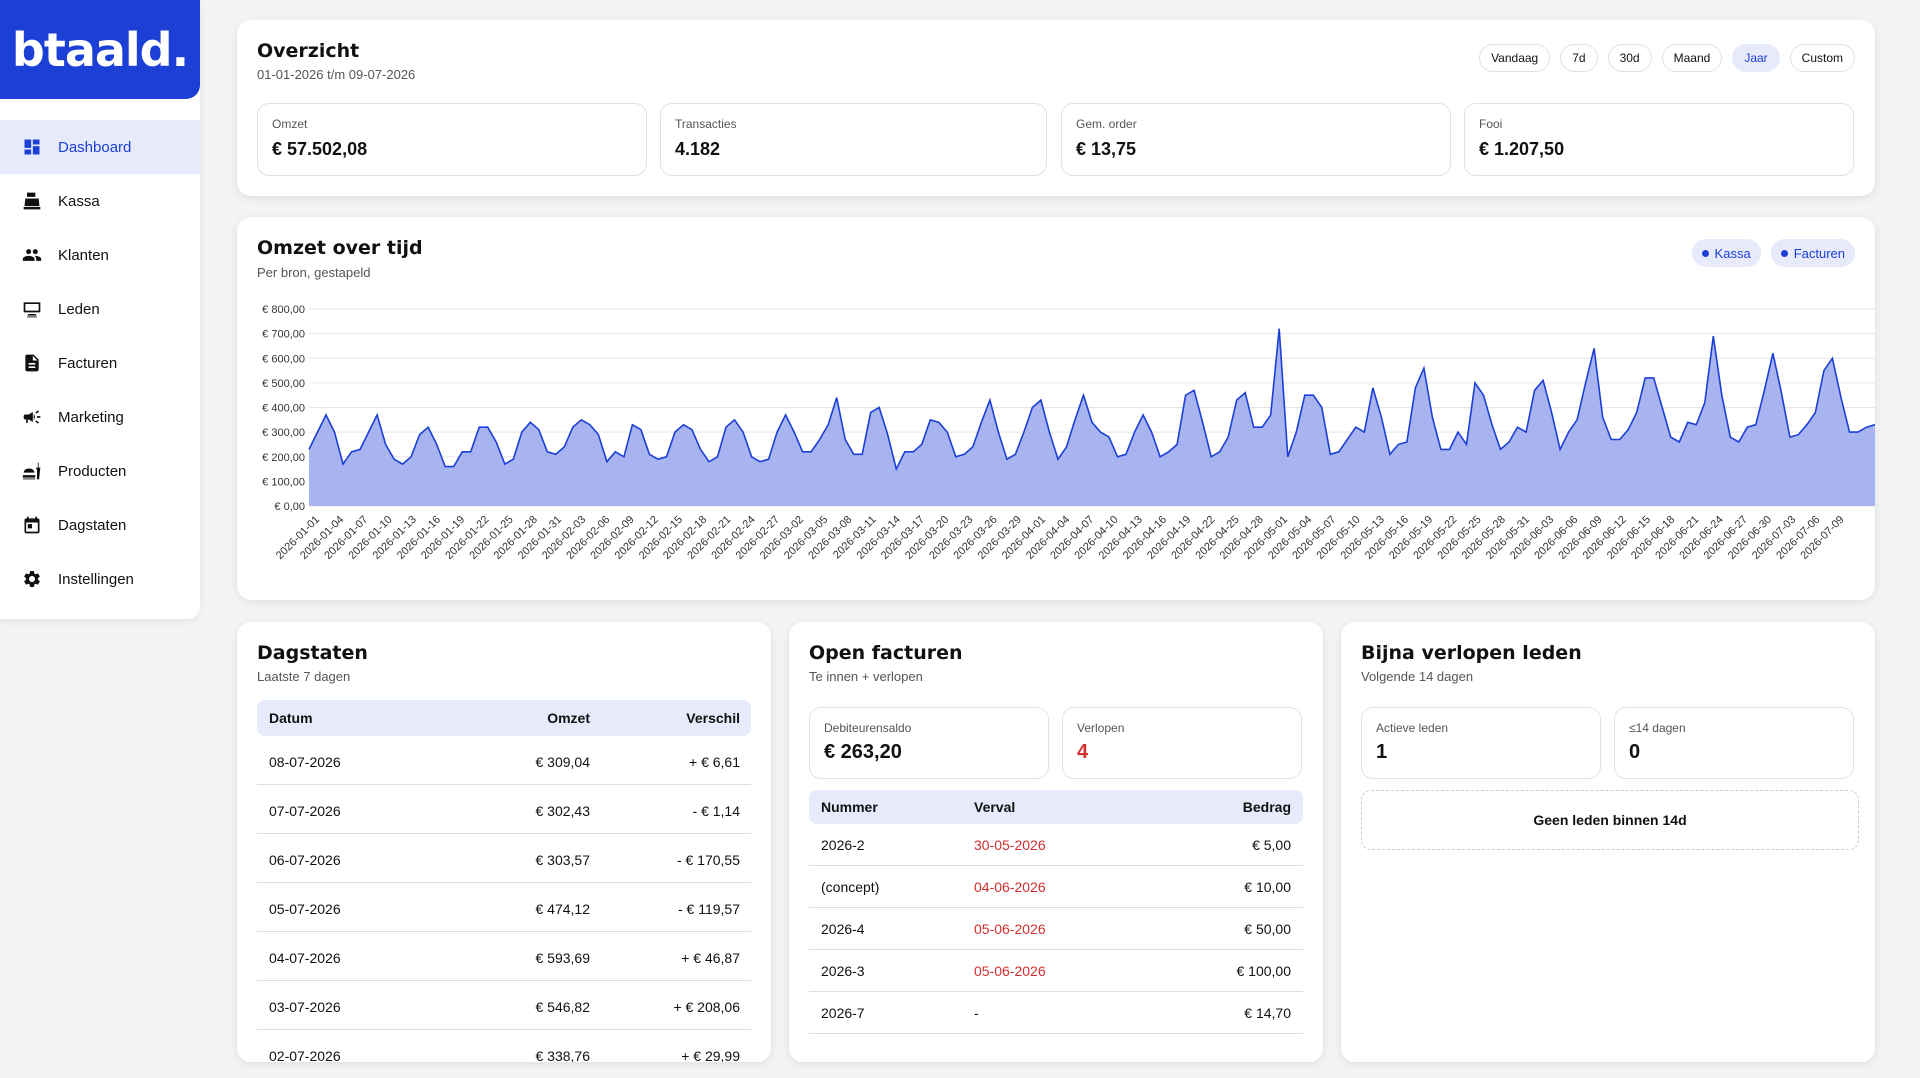 The width and height of the screenshot is (1920, 1078). I want to click on cell-verschil: - € 170,55, so click(708, 860).